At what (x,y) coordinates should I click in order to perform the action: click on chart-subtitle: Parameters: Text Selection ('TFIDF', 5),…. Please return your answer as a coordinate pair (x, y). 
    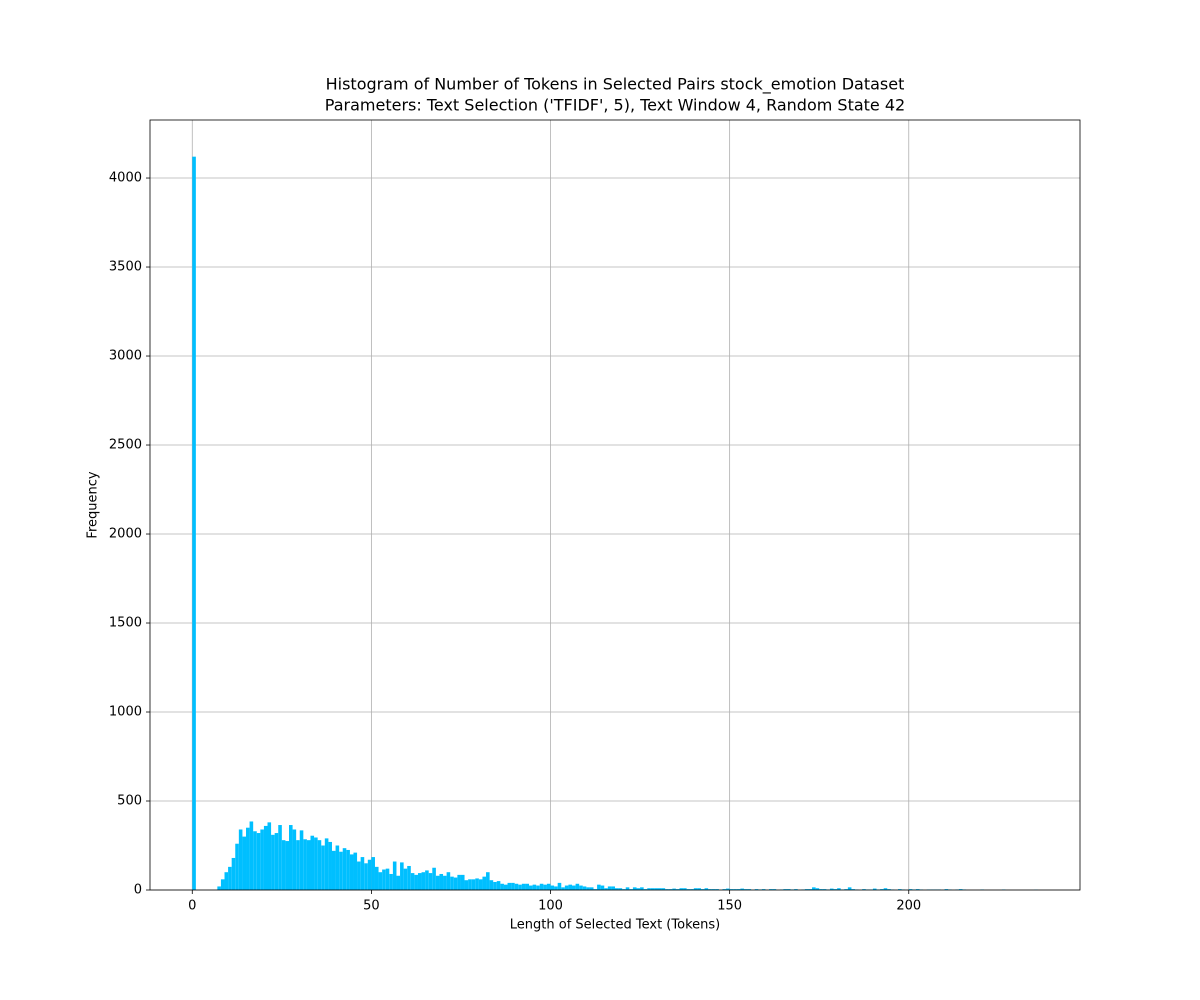
    Looking at the image, I should click on (615, 105).